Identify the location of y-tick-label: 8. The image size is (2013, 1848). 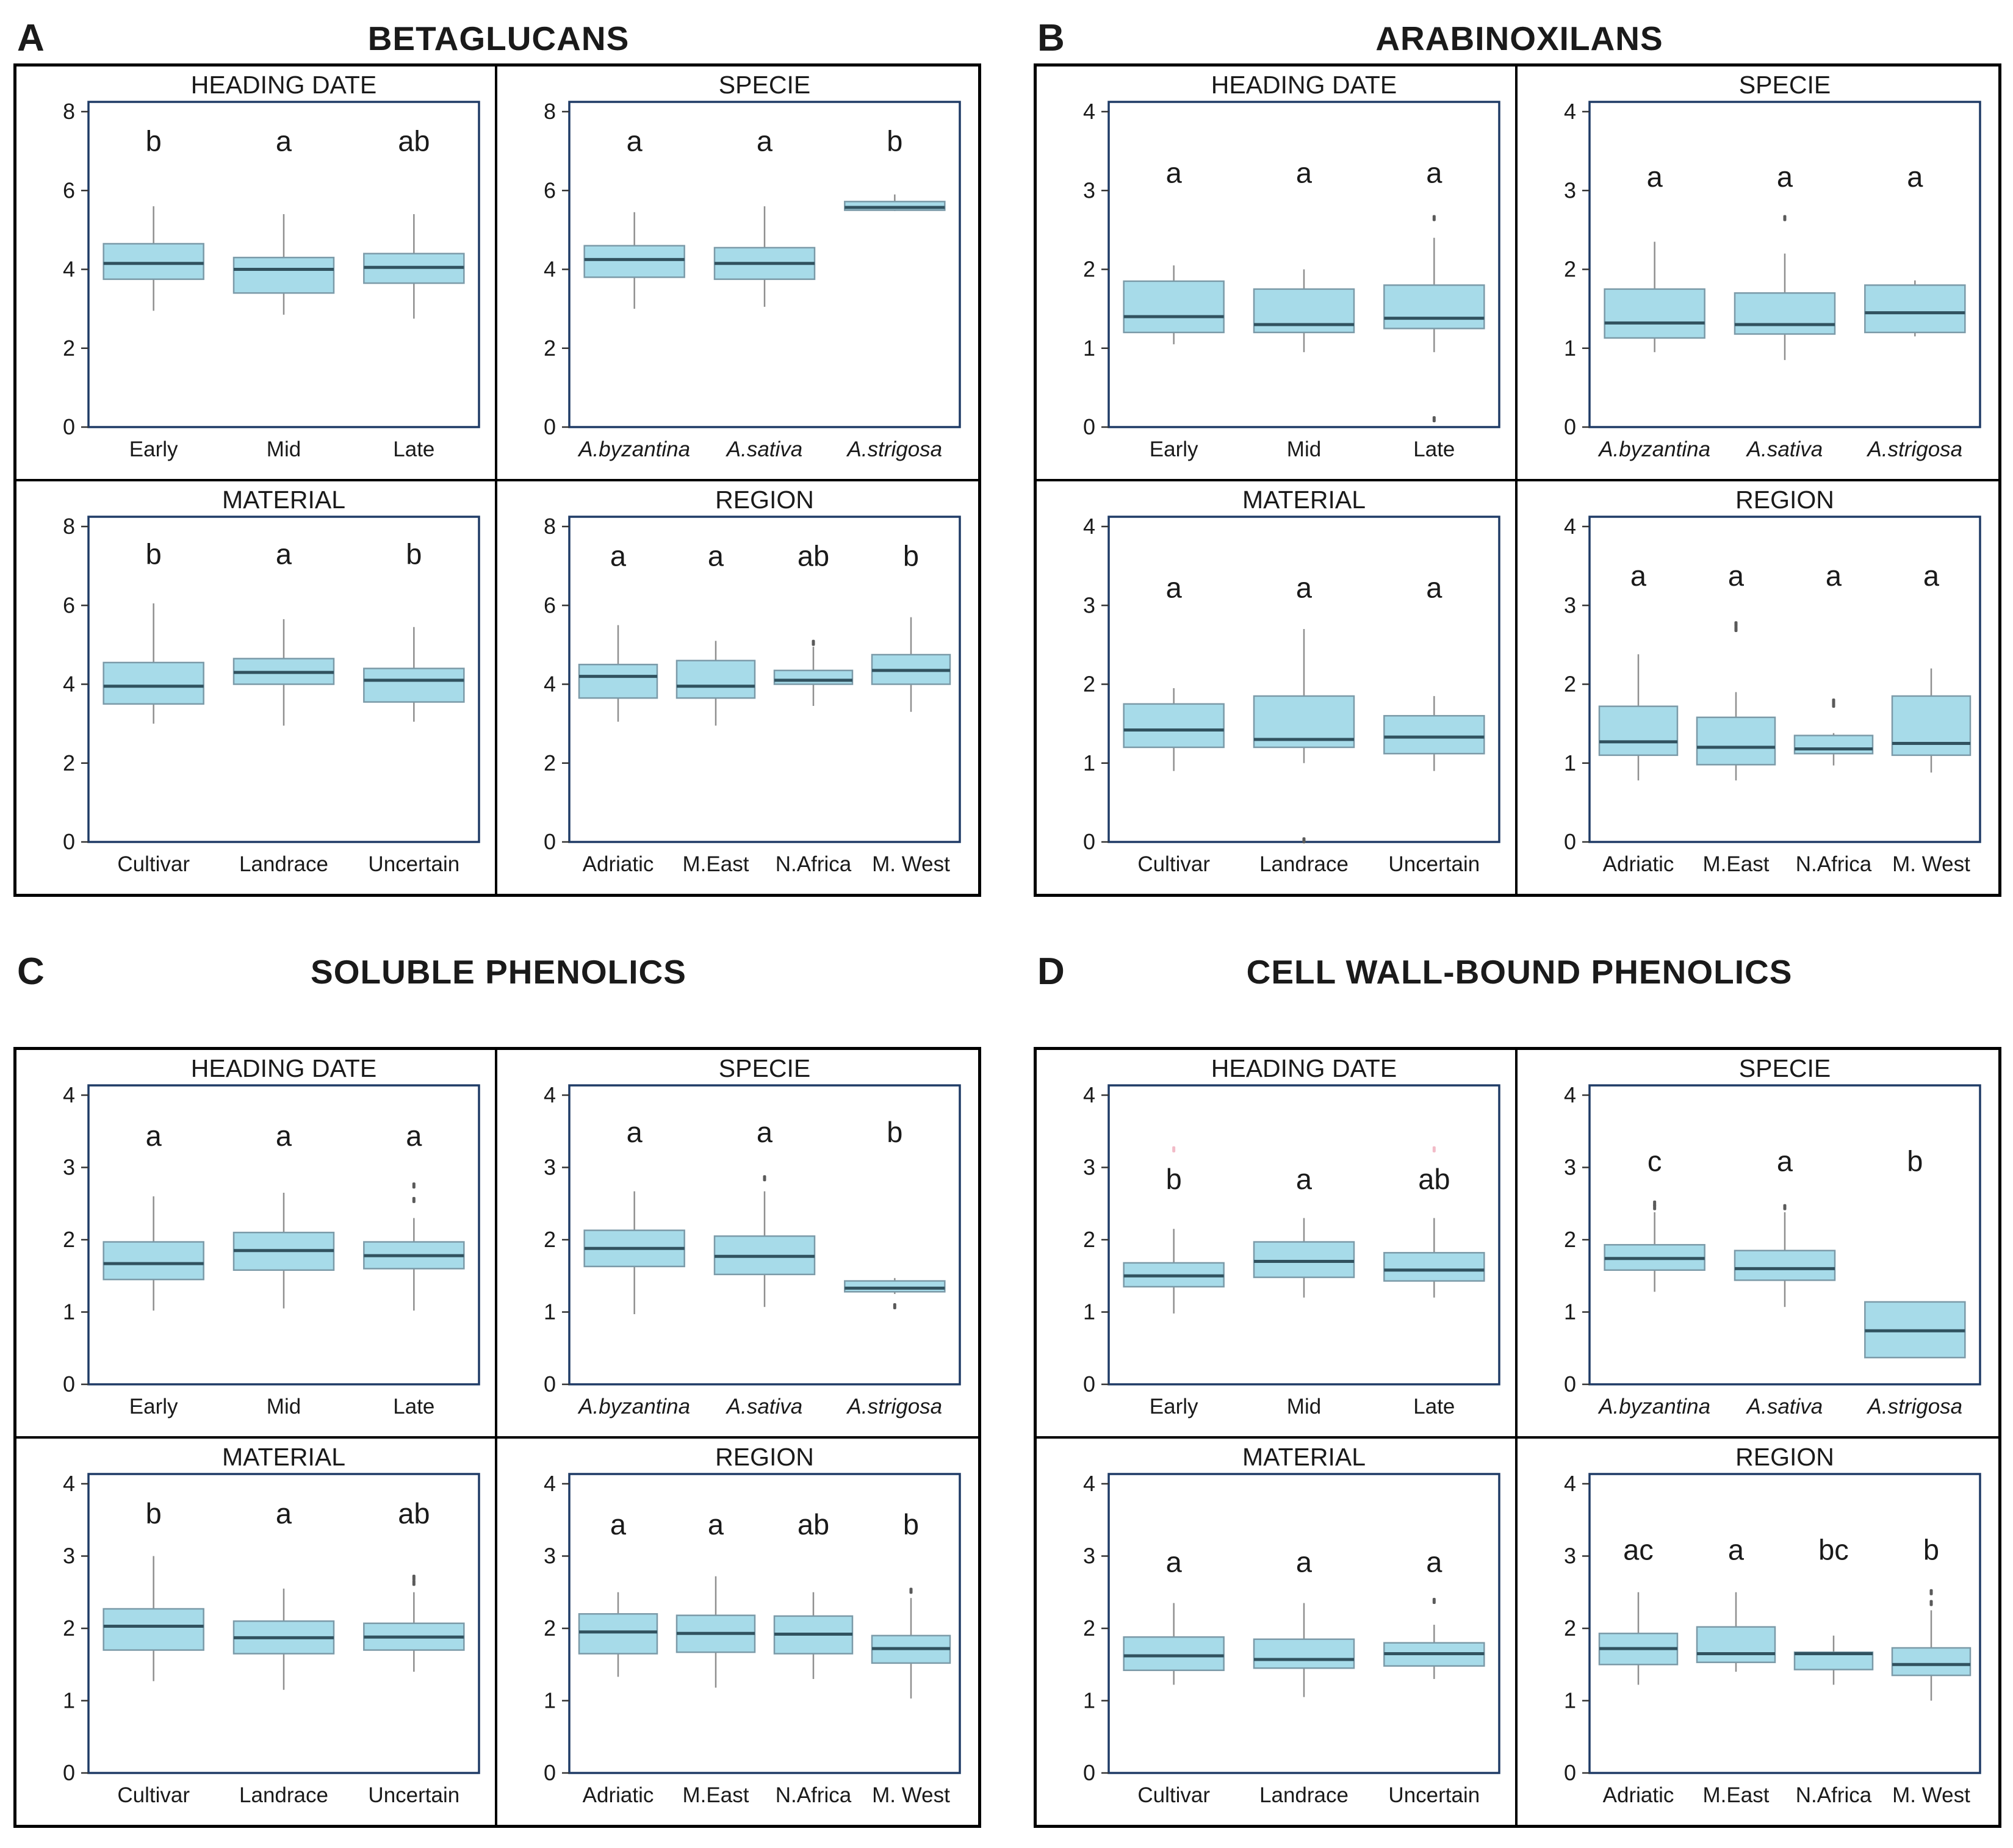
(69, 526).